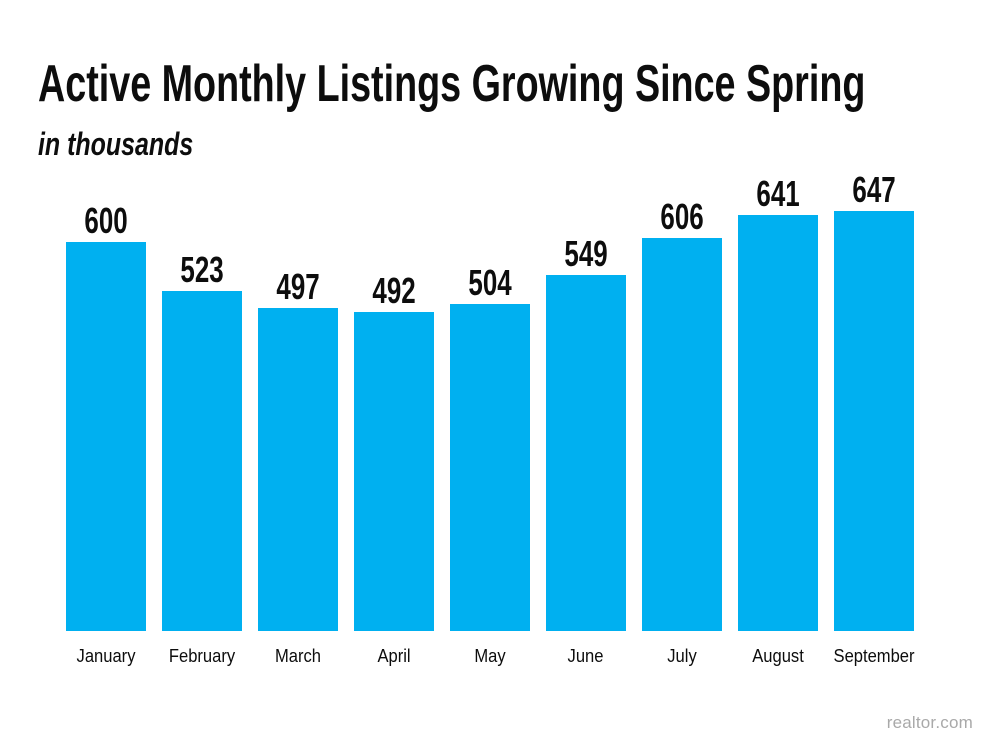 This screenshot has width=1000, height=750. What do you see at coordinates (778, 194) in the screenshot?
I see `bar-value-label: 641` at bounding box center [778, 194].